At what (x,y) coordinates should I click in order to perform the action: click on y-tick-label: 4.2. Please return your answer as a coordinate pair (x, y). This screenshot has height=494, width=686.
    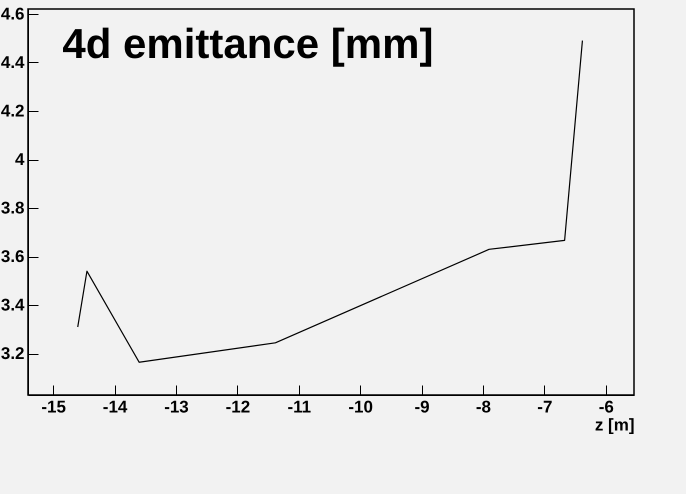
    Looking at the image, I should click on (12, 110).